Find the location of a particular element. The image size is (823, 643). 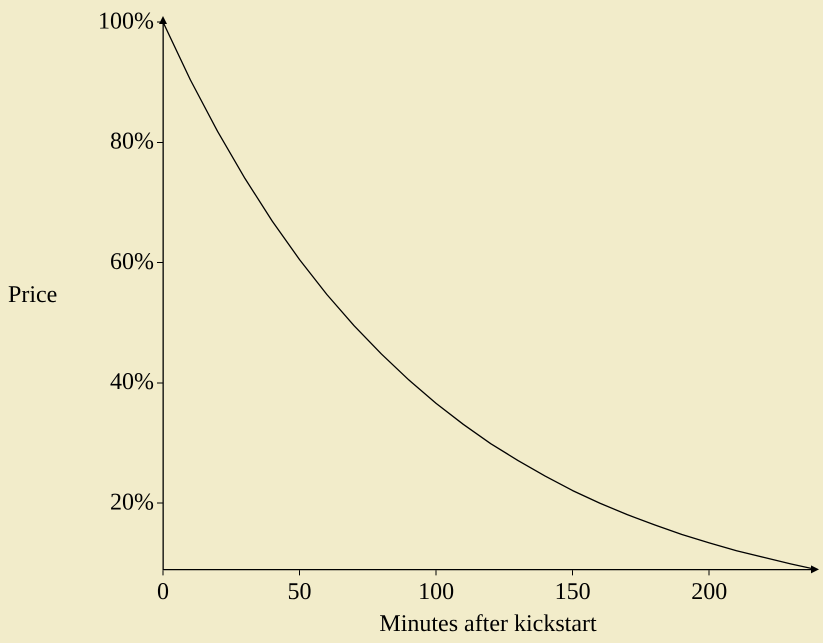

y-tick-label: 20% is located at coordinates (132, 503).